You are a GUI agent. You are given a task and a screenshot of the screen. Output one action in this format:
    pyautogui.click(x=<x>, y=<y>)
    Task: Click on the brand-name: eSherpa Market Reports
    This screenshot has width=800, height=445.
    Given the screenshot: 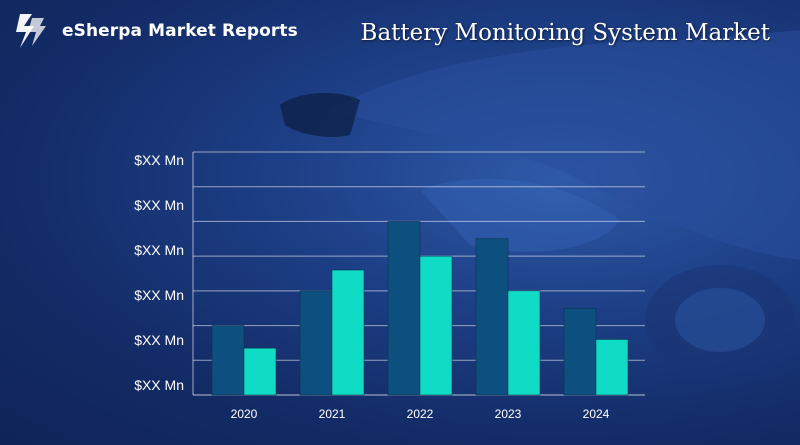 What is the action you would take?
    pyautogui.click(x=180, y=31)
    